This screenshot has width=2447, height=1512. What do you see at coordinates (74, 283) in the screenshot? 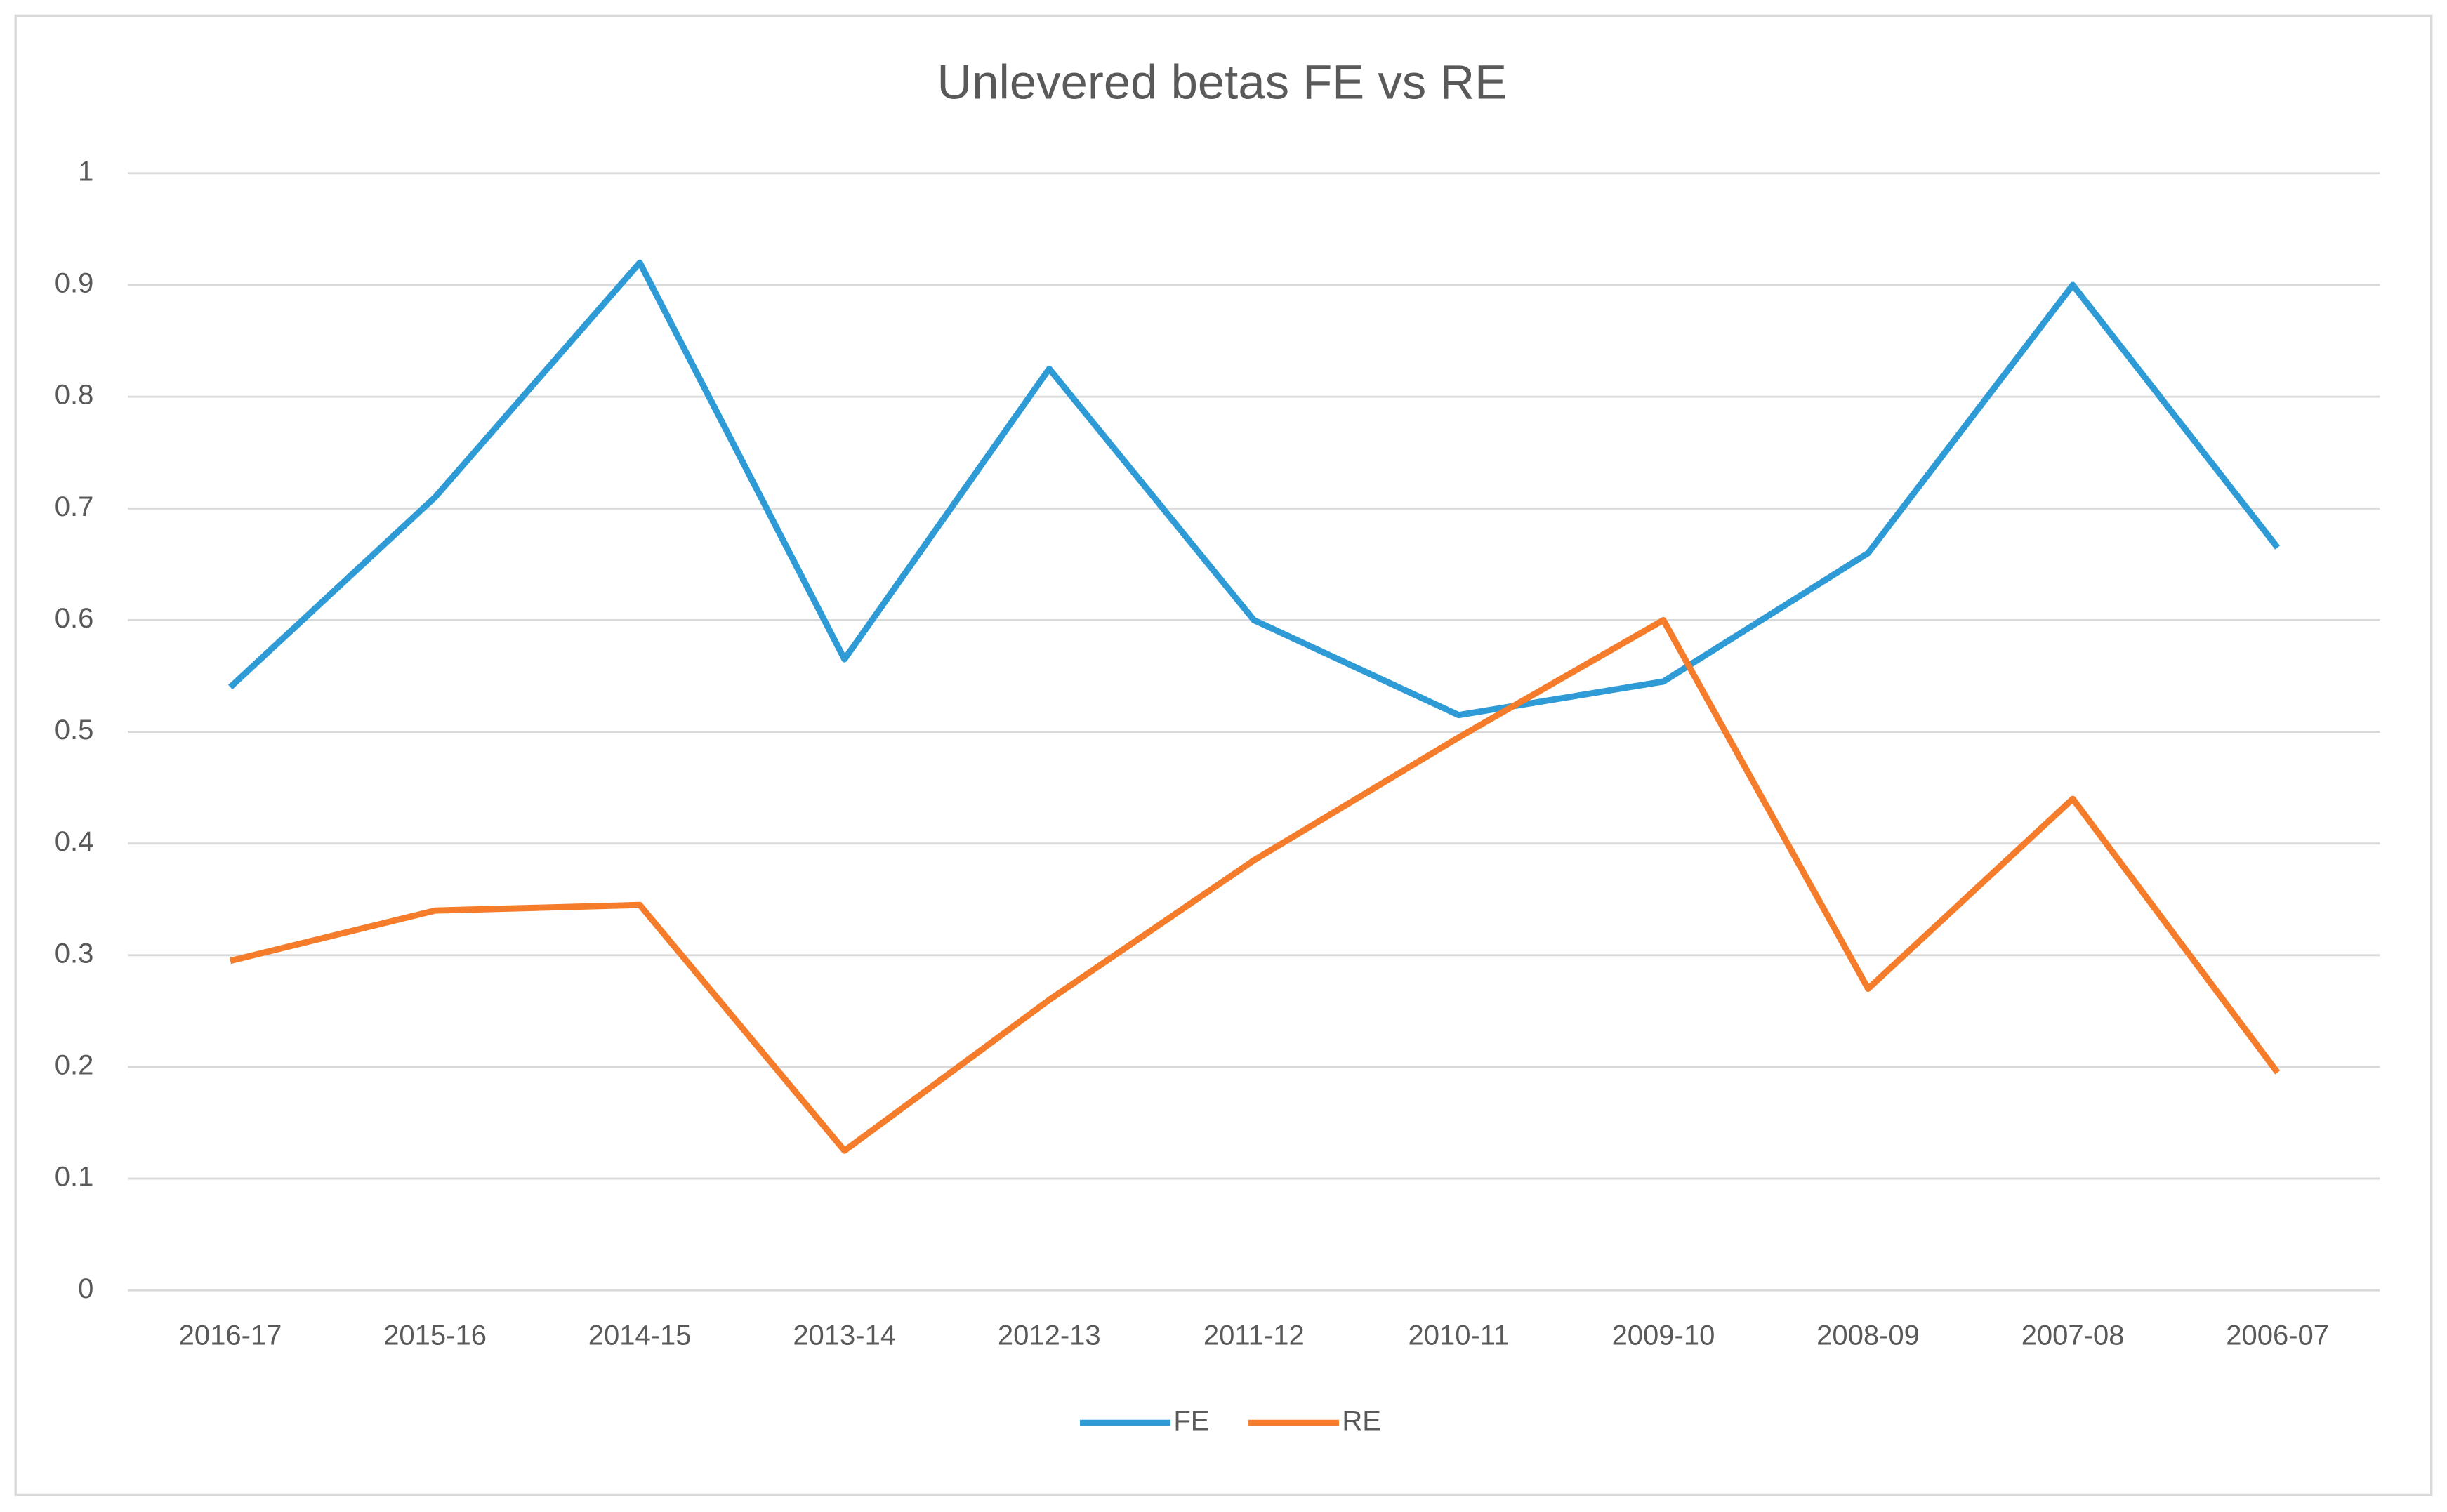
I see `y-tick-label: 0.9` at bounding box center [74, 283].